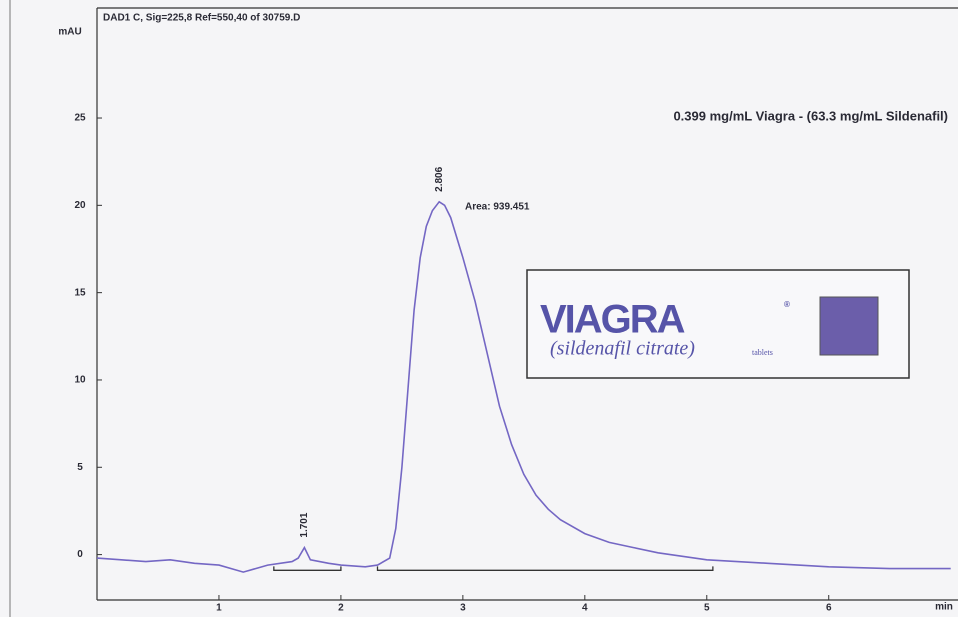  What do you see at coordinates (201, 18) in the screenshot?
I see `chart-title: DAD1 C, Sig=225,8 Ref=550,40 of 30759.D` at bounding box center [201, 18].